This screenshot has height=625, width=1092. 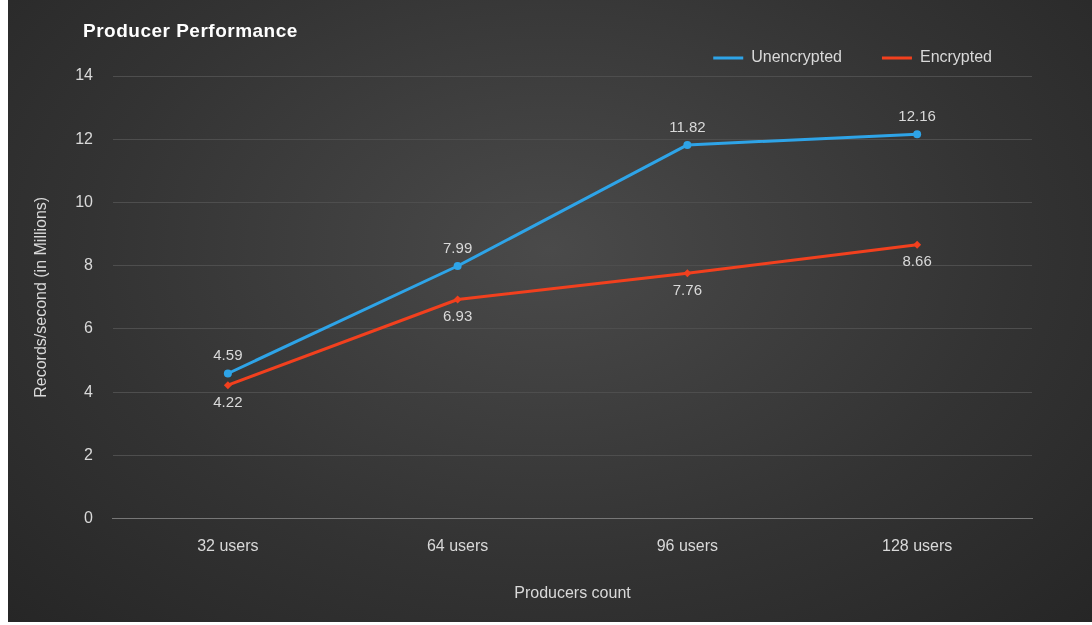 I want to click on x-axis-title: Producers count, so click(x=573, y=592).